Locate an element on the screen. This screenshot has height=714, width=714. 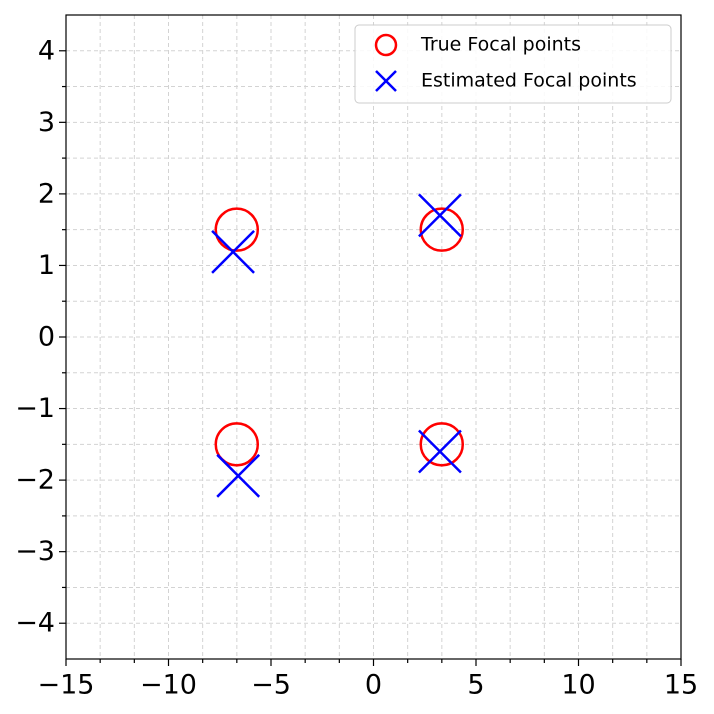
legend-label: Estimated Focal points is located at coordinates (529, 81).